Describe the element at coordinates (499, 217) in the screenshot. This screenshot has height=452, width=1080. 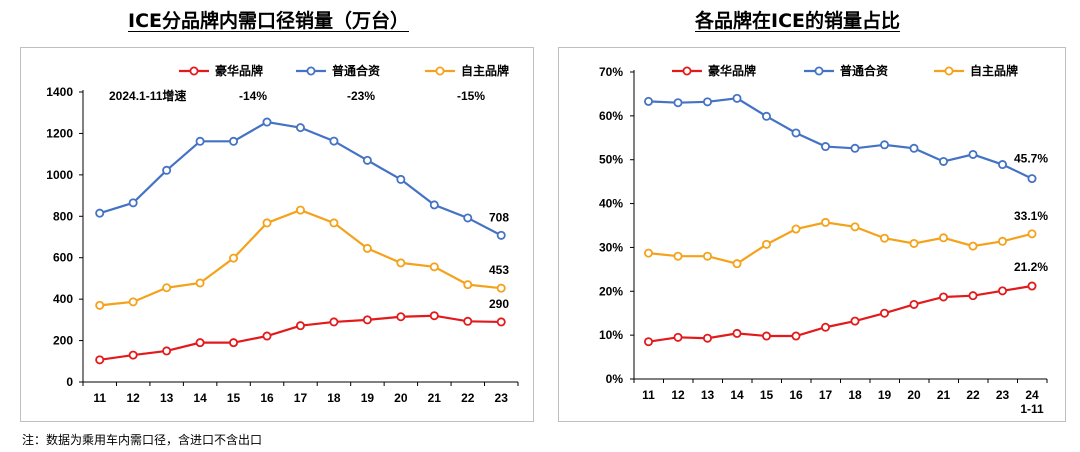
I see `end-value-label: 708` at that location.